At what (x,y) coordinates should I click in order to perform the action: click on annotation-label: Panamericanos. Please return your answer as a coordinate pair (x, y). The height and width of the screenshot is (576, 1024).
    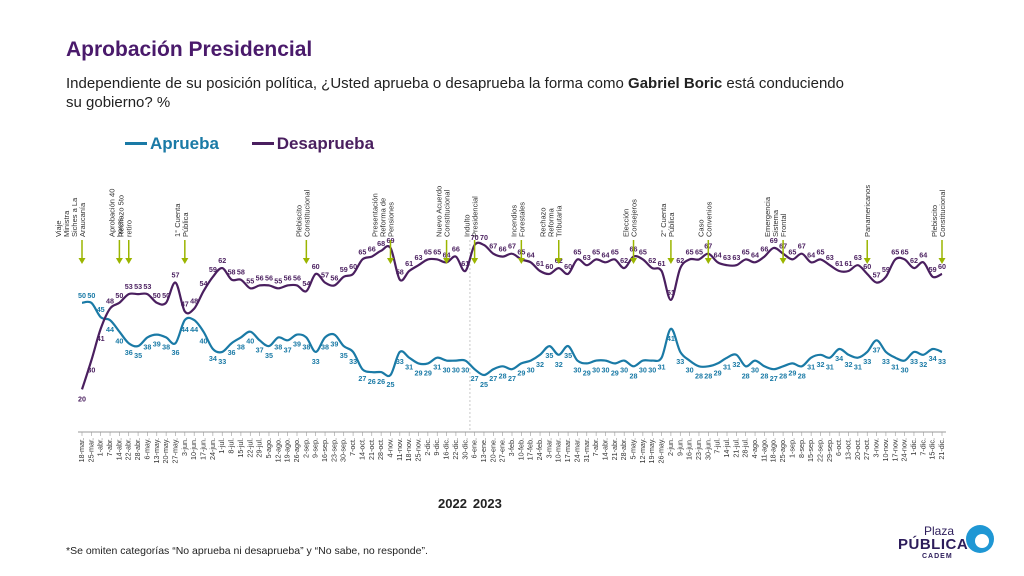
    Looking at the image, I should click on (867, 211).